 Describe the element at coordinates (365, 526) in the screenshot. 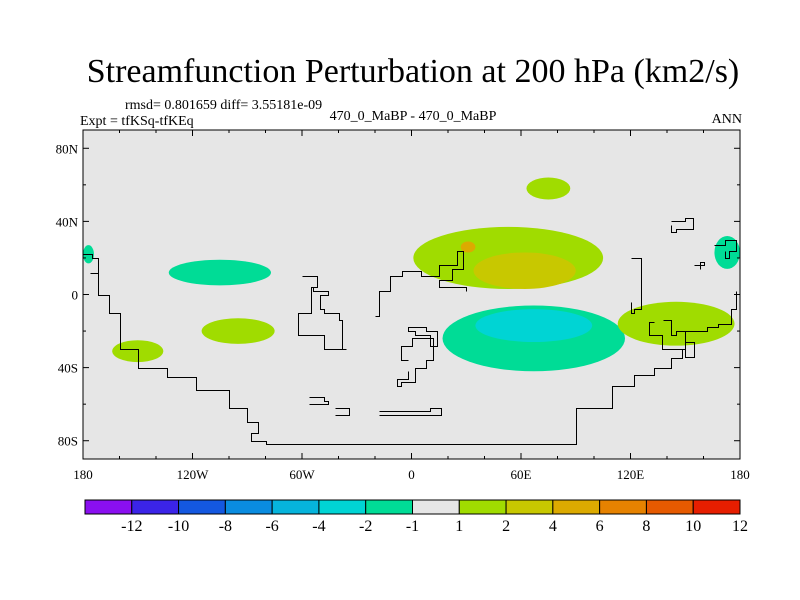

I see `colorbar-label: -2` at that location.